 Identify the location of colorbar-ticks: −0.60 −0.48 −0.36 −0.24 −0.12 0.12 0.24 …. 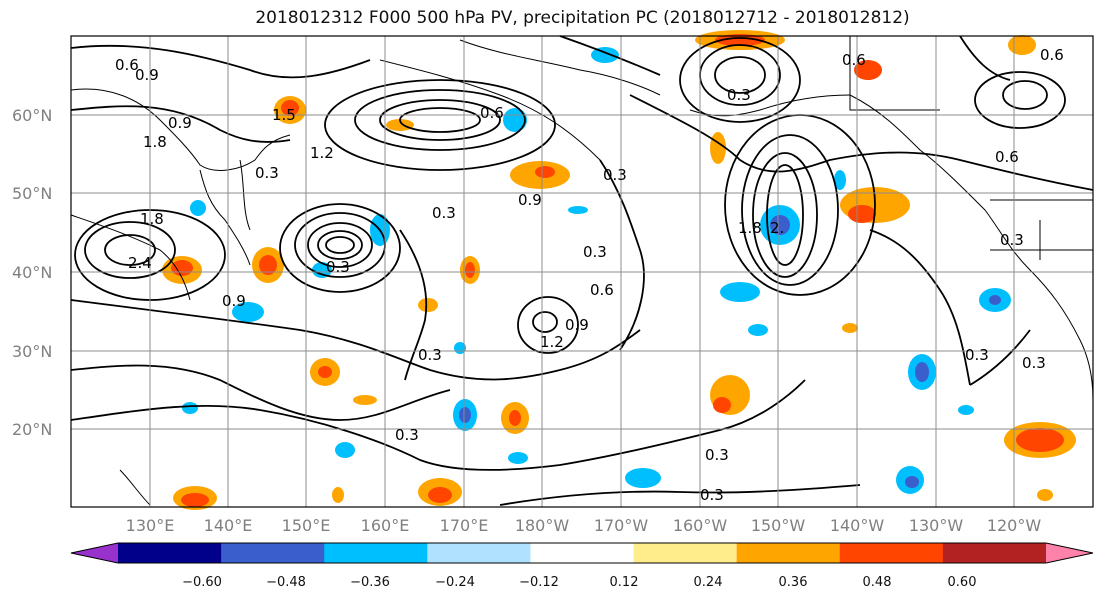
(579, 582).